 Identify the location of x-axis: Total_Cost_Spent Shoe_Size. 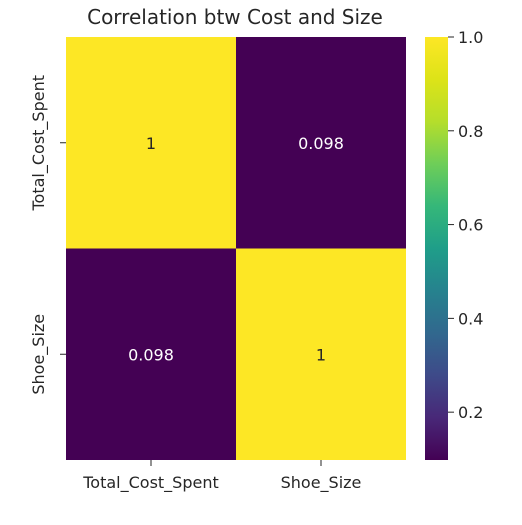
(221, 476).